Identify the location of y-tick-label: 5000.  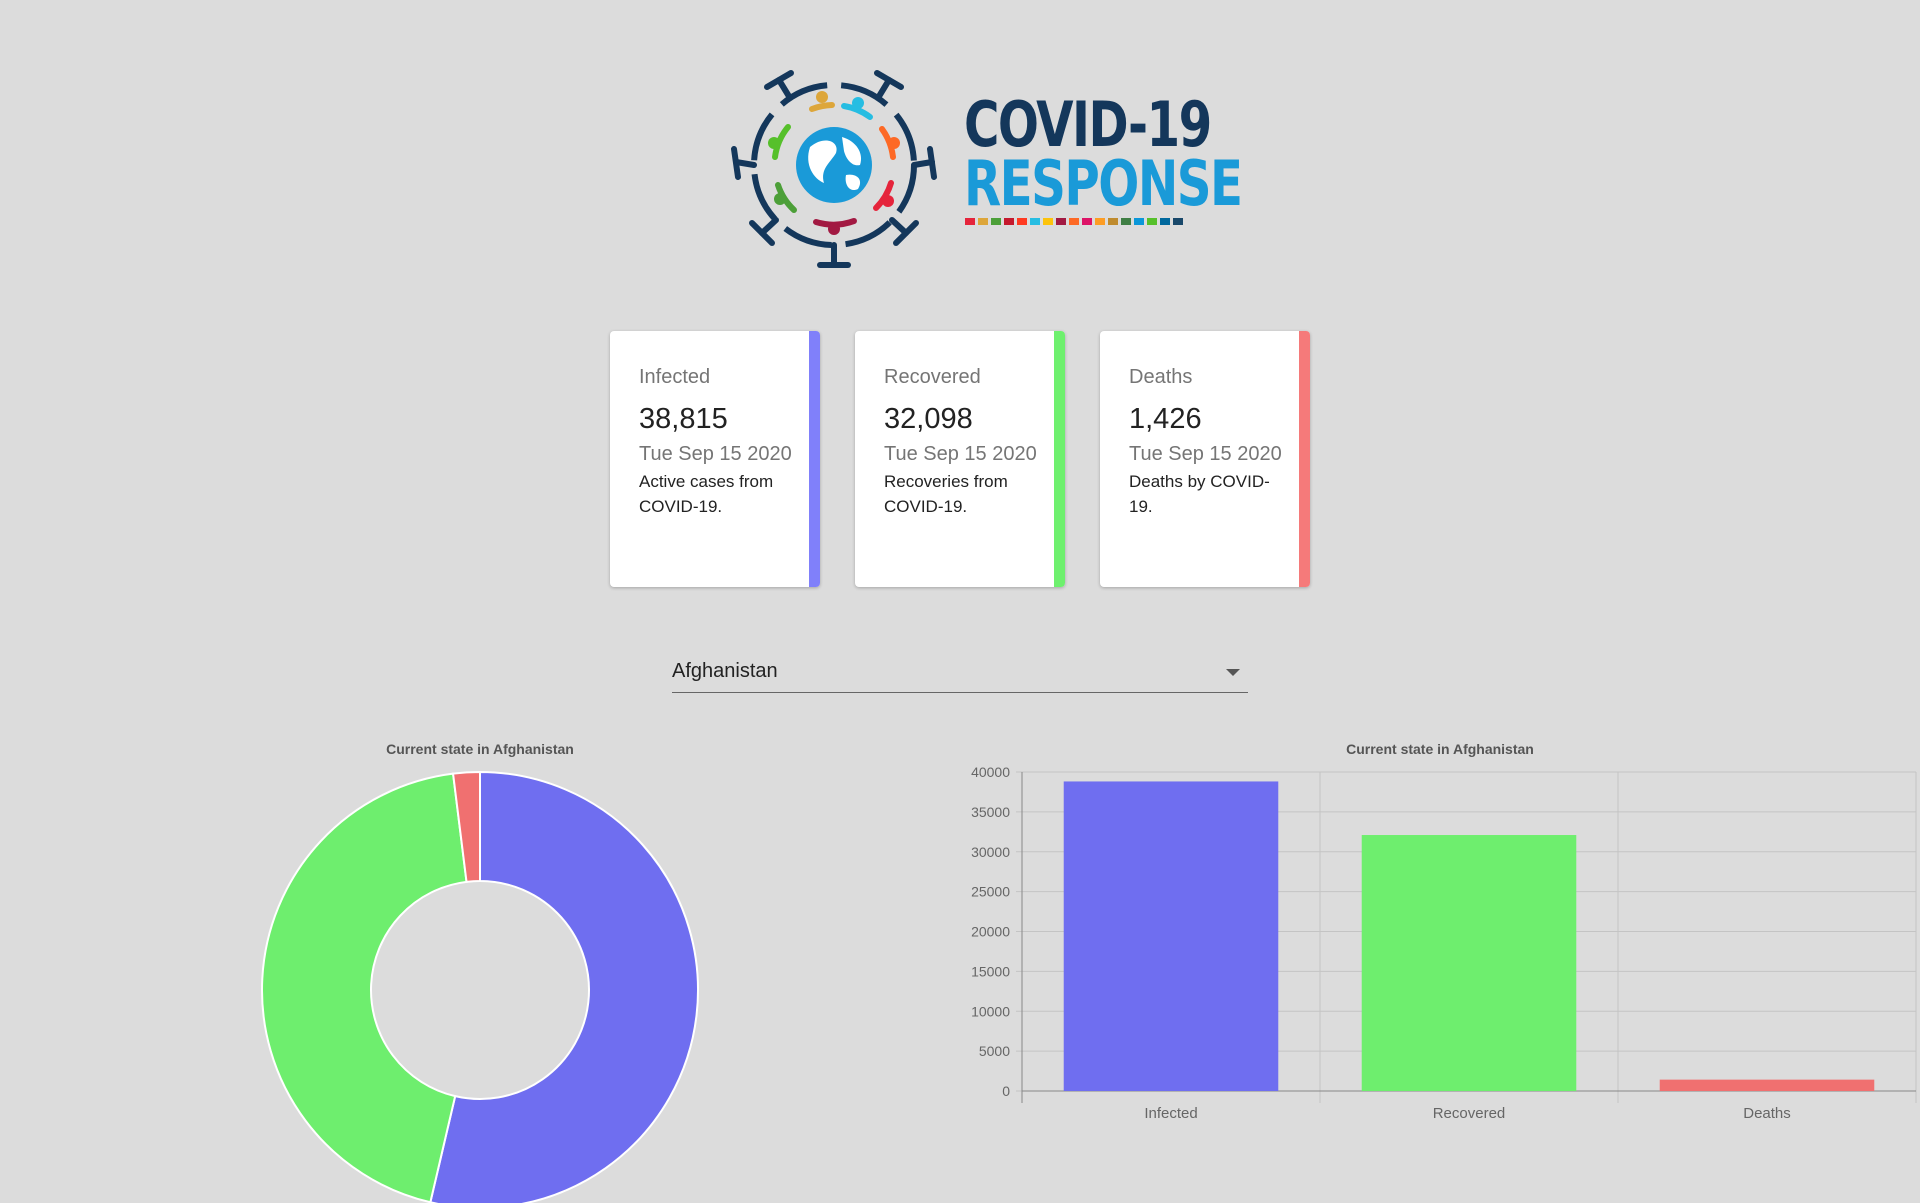
(994, 1051).